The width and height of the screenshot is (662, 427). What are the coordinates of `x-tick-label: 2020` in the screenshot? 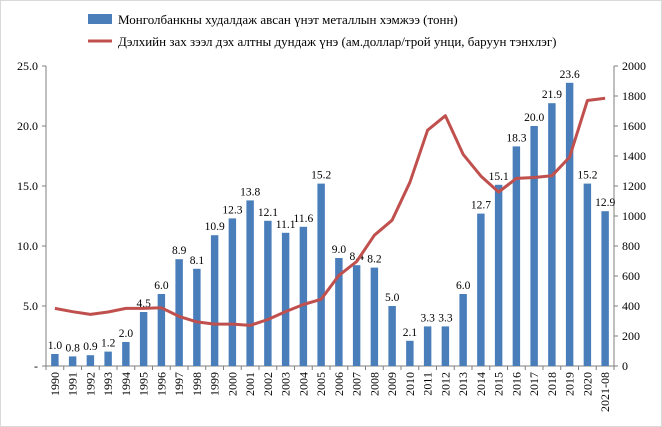 It's located at (587, 384).